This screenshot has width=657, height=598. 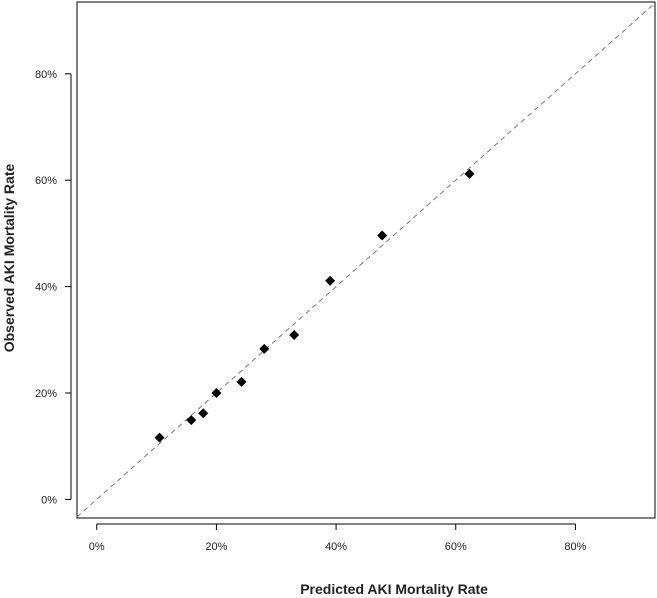 What do you see at coordinates (336, 547) in the screenshot?
I see `x-tick-label: 40%` at bounding box center [336, 547].